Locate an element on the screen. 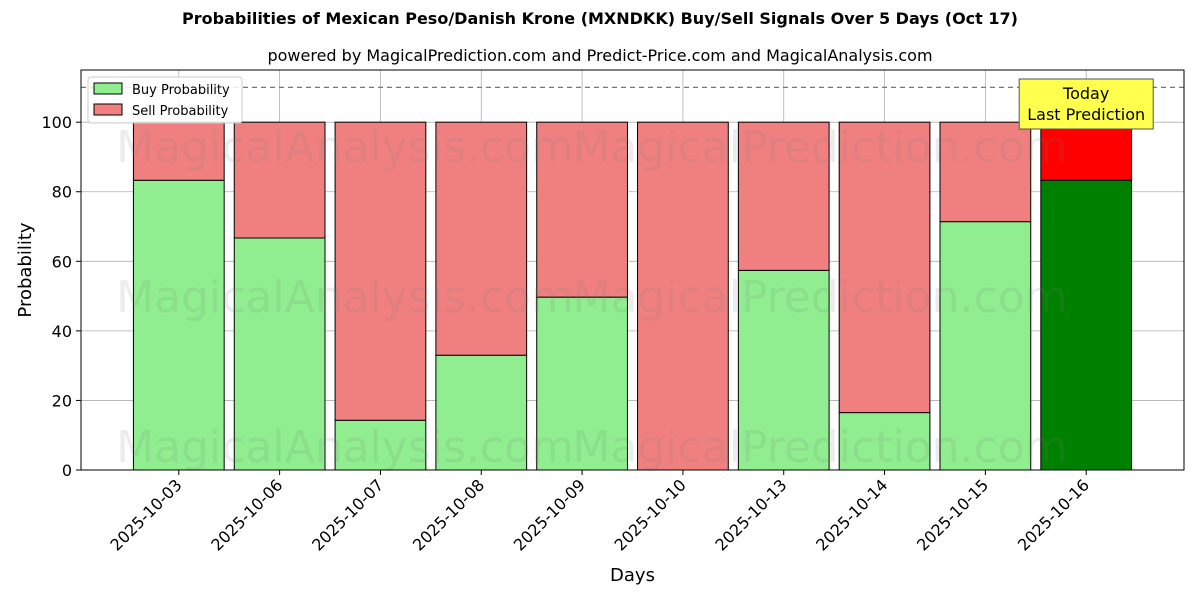 This screenshot has height=600, width=1200. x-tick-label: 2025-10-14 is located at coordinates (851, 514).